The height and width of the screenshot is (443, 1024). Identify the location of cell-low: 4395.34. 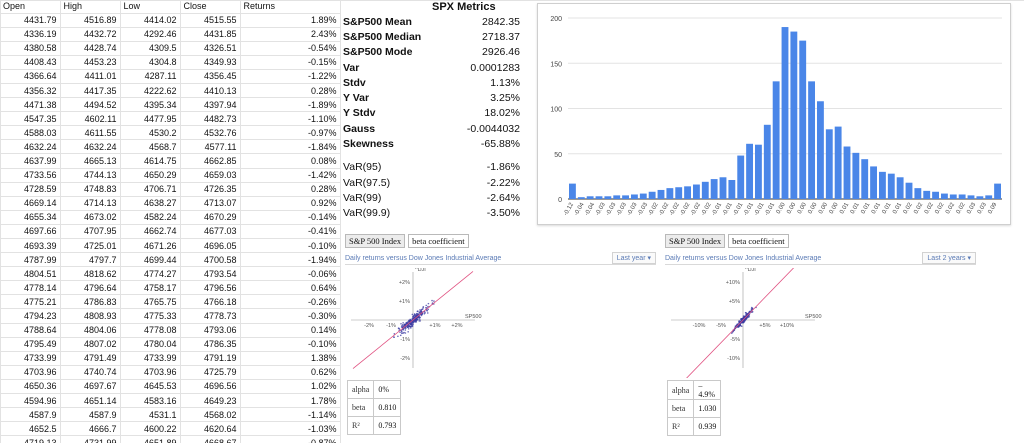
(150, 105).